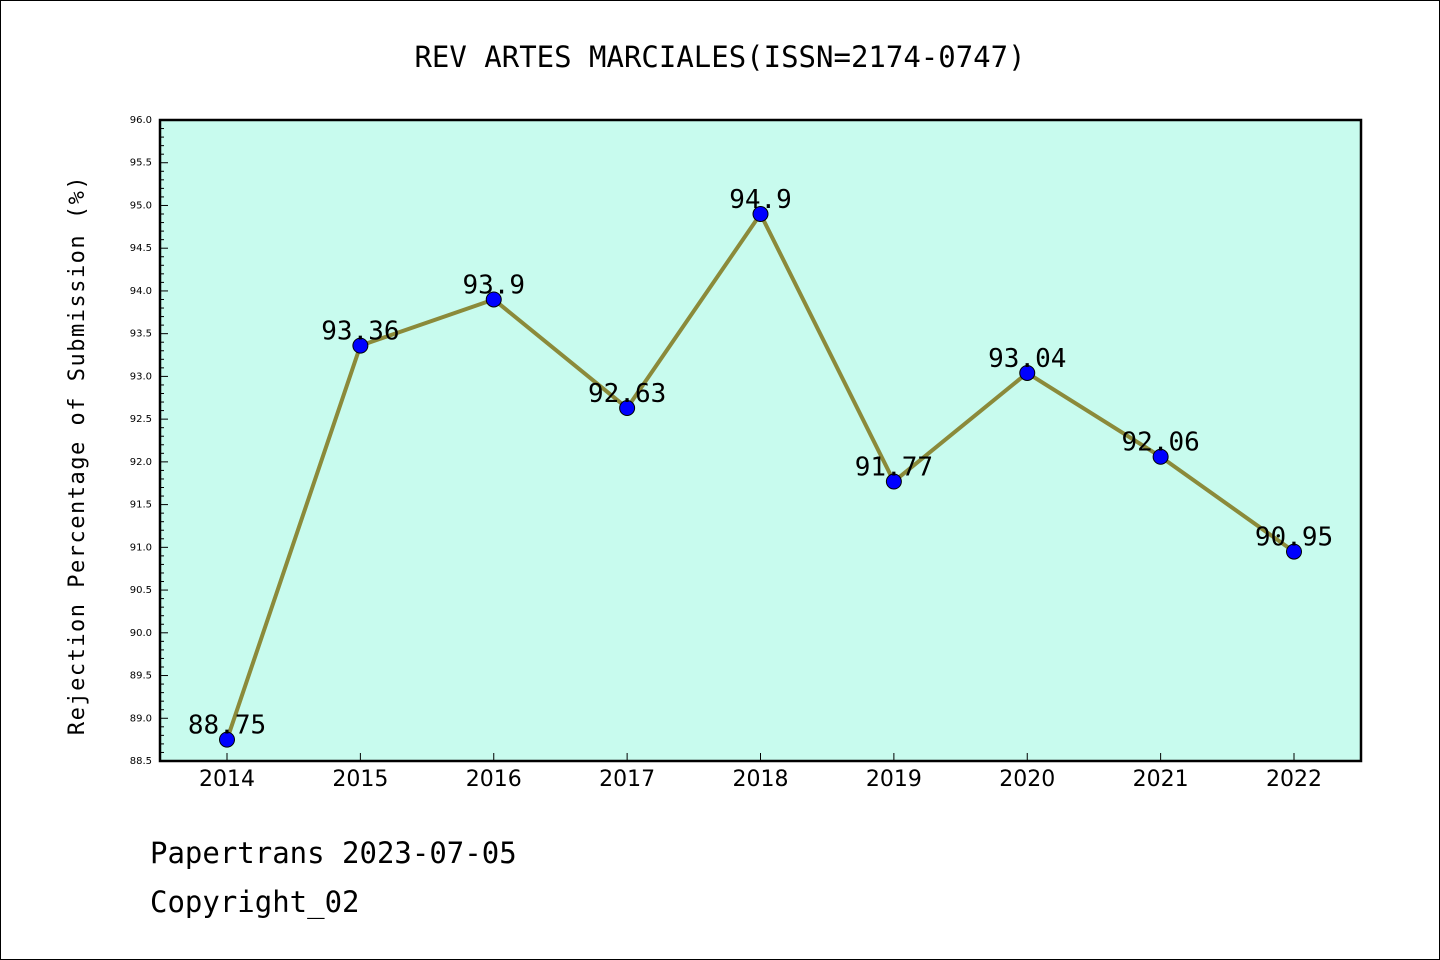 This screenshot has height=960, width=1440. What do you see at coordinates (141, 334) in the screenshot?
I see `y-tick-label: 93.5` at bounding box center [141, 334].